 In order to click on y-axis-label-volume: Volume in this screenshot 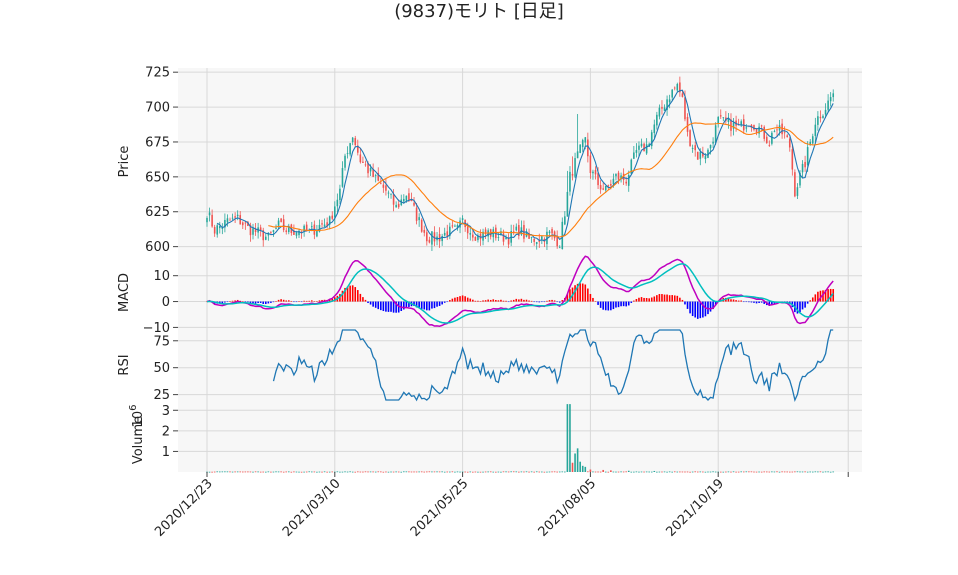, I will do `click(138, 440)`.